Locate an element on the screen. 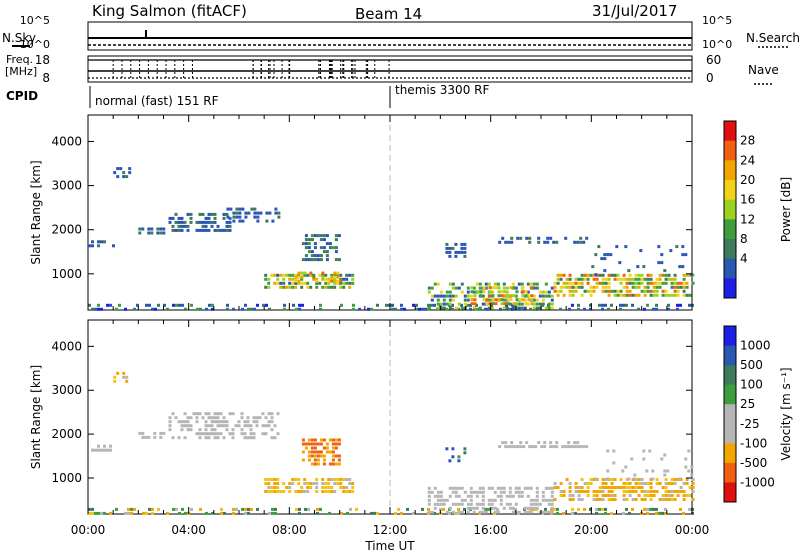 The width and height of the screenshot is (800, 554). y-tick-label: 1000 is located at coordinates (66, 478).